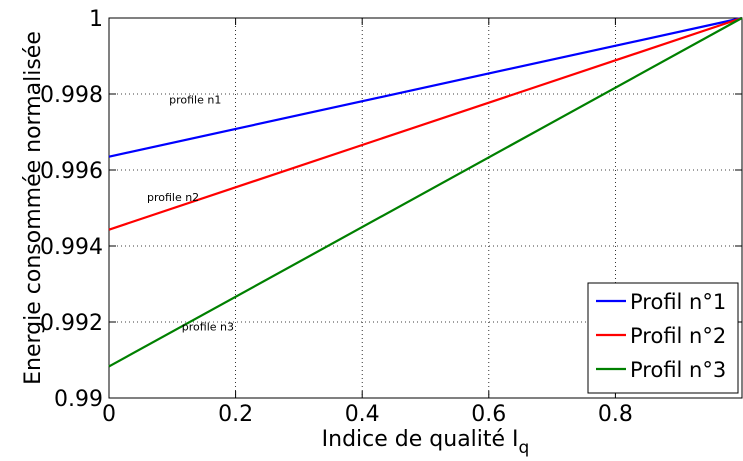 The height and width of the screenshot is (461, 743). I want to click on y-tick-label: 1, so click(96, 19).